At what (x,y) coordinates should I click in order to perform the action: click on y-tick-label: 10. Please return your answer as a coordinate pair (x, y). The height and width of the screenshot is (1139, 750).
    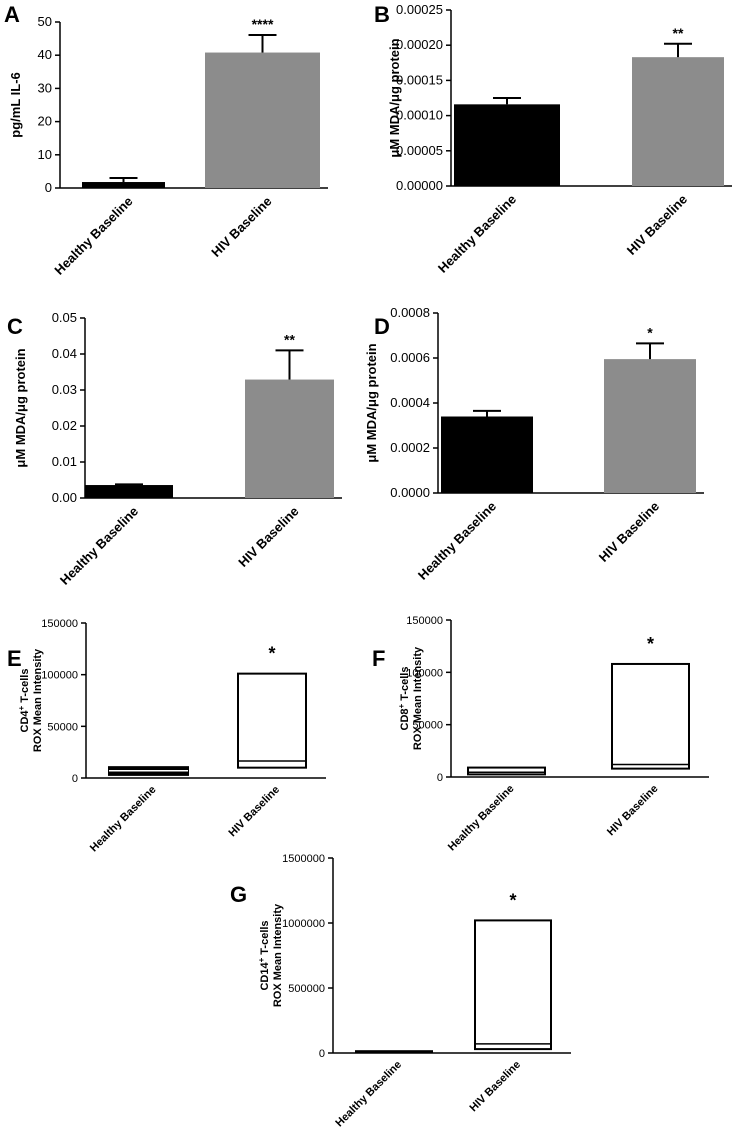
    Looking at the image, I should click on (45, 154).